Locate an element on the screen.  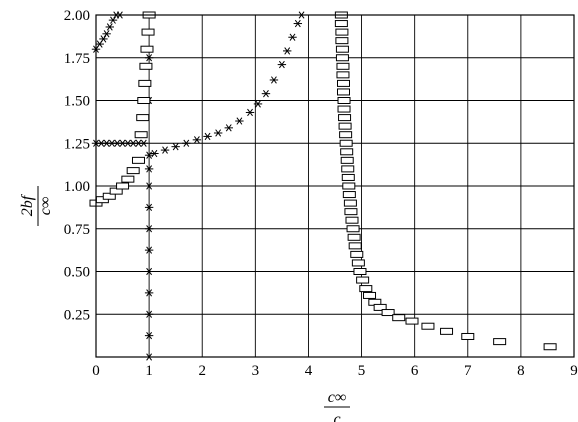
x-tick-label: 4 is located at coordinates (309, 371).